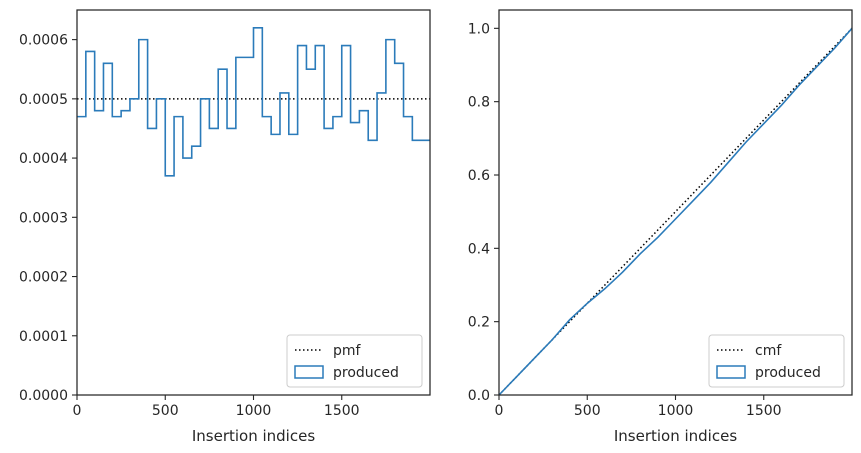  What do you see at coordinates (43, 396) in the screenshot?
I see `y-tick-label: 0.0000` at bounding box center [43, 396].